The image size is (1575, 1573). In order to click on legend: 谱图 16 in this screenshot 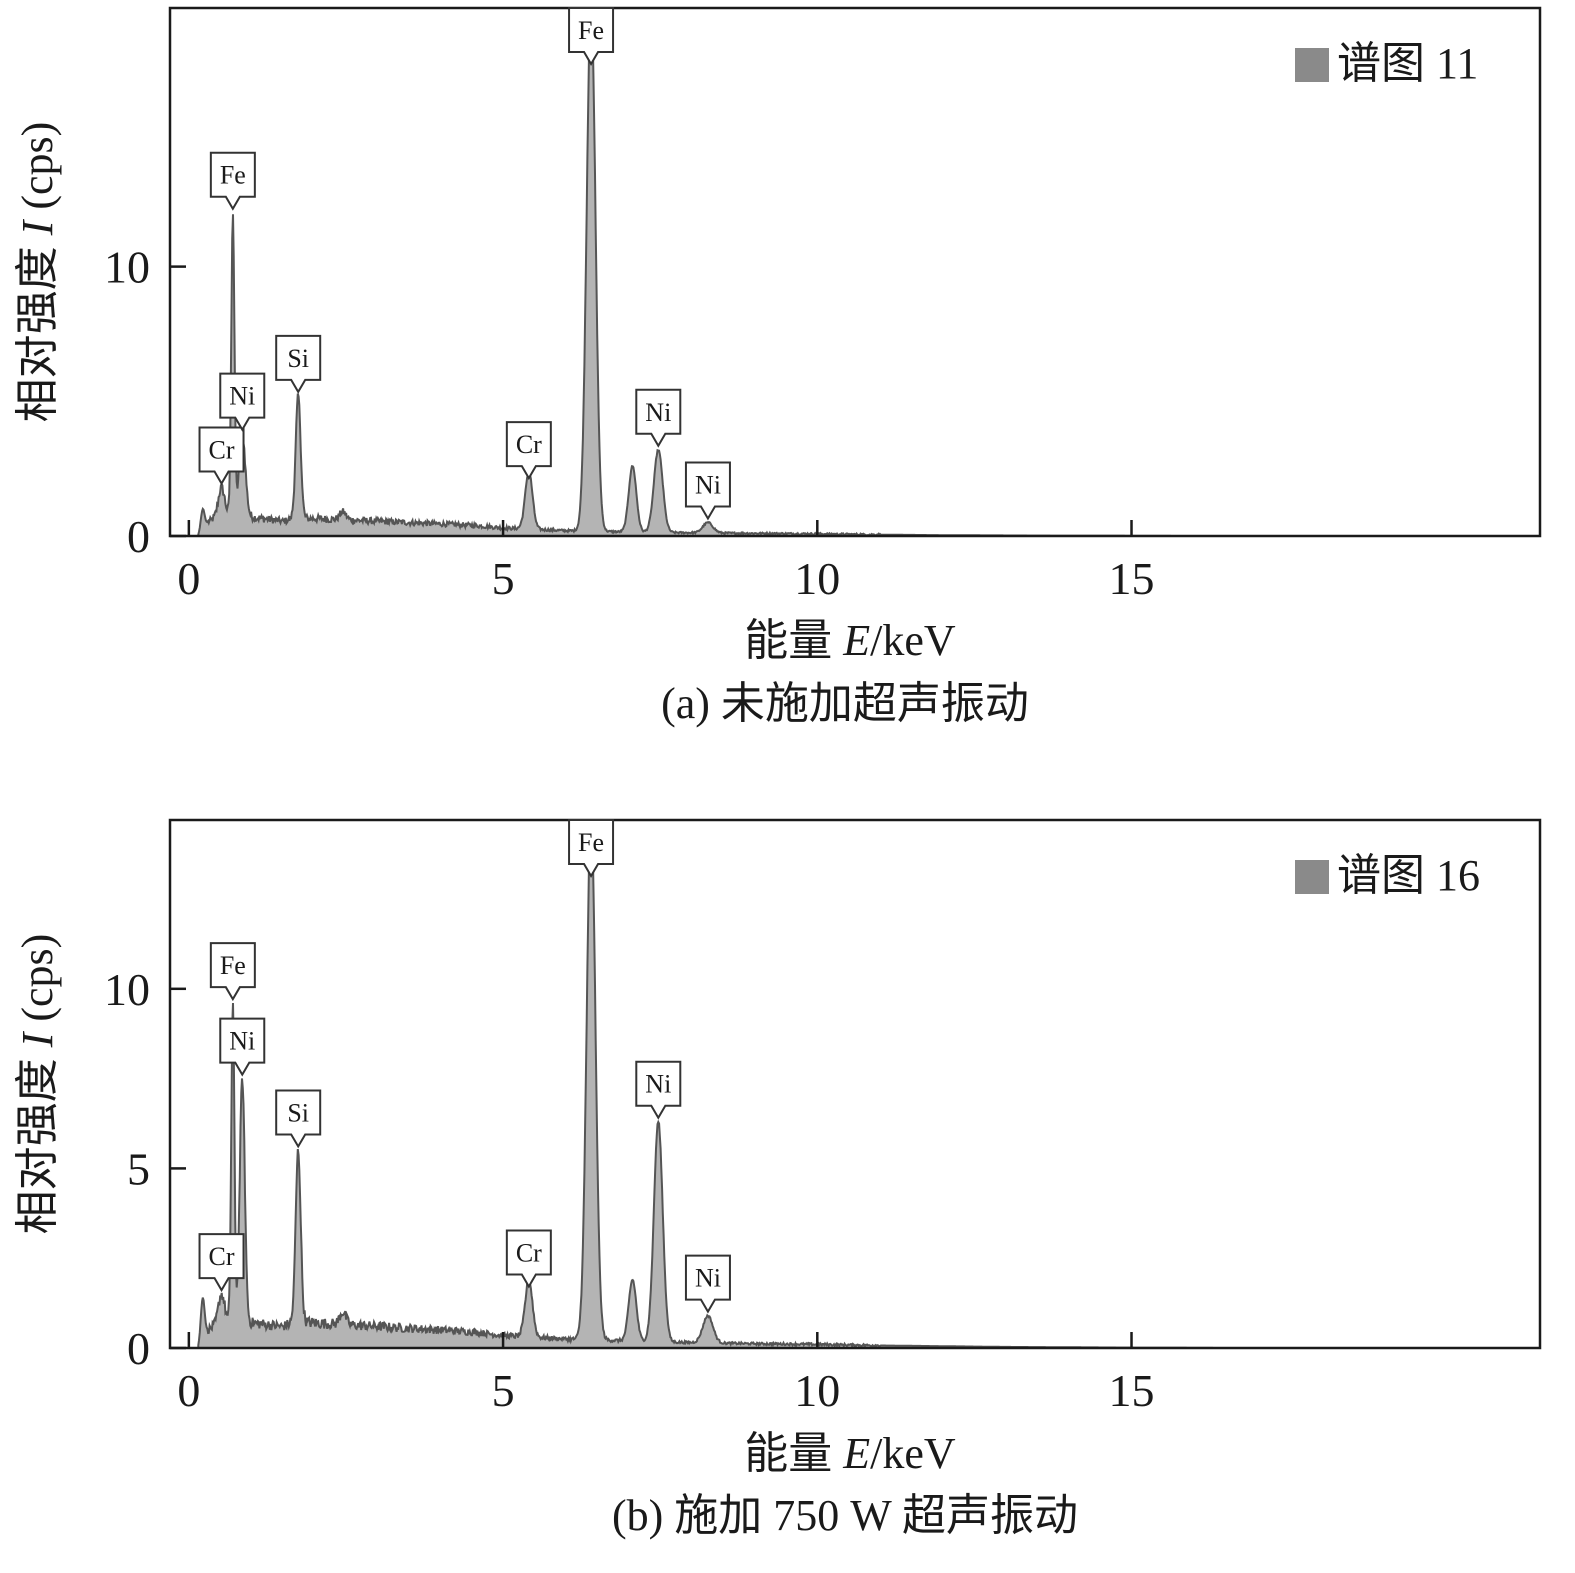, I will do `click(1387, 875)`.